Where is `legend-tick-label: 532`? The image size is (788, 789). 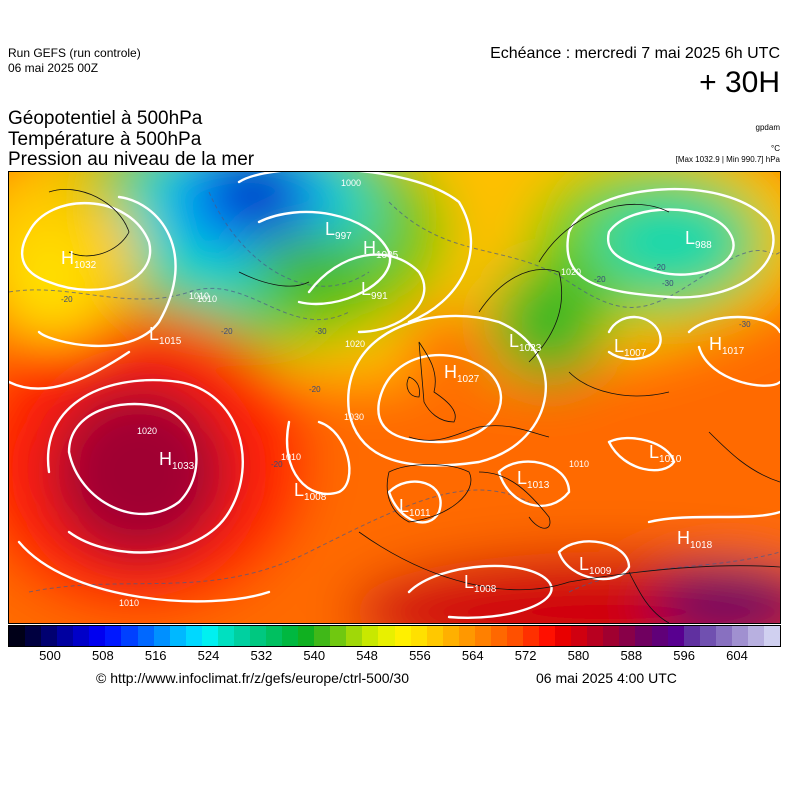
legend-tick-label: 532 is located at coordinates (261, 655).